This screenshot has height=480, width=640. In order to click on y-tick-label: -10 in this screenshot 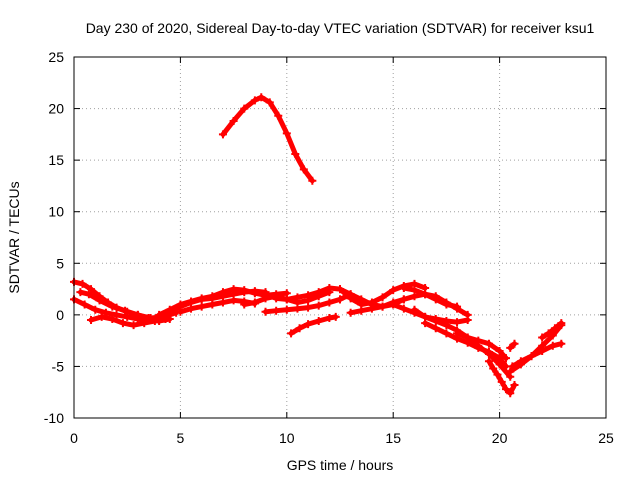, I will do `click(54, 418)`.